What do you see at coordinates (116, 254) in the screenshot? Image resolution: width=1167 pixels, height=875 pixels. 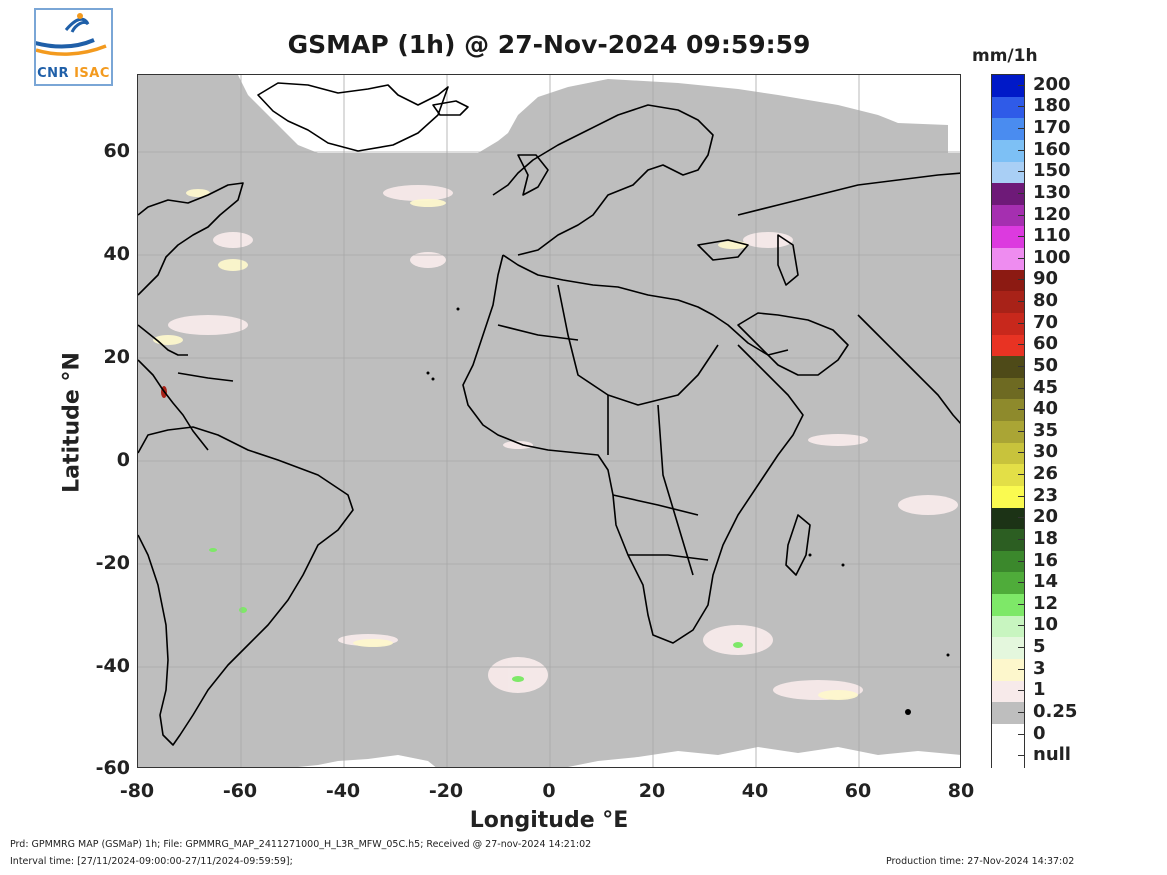 I see `y-tick-label: 40` at bounding box center [116, 254].